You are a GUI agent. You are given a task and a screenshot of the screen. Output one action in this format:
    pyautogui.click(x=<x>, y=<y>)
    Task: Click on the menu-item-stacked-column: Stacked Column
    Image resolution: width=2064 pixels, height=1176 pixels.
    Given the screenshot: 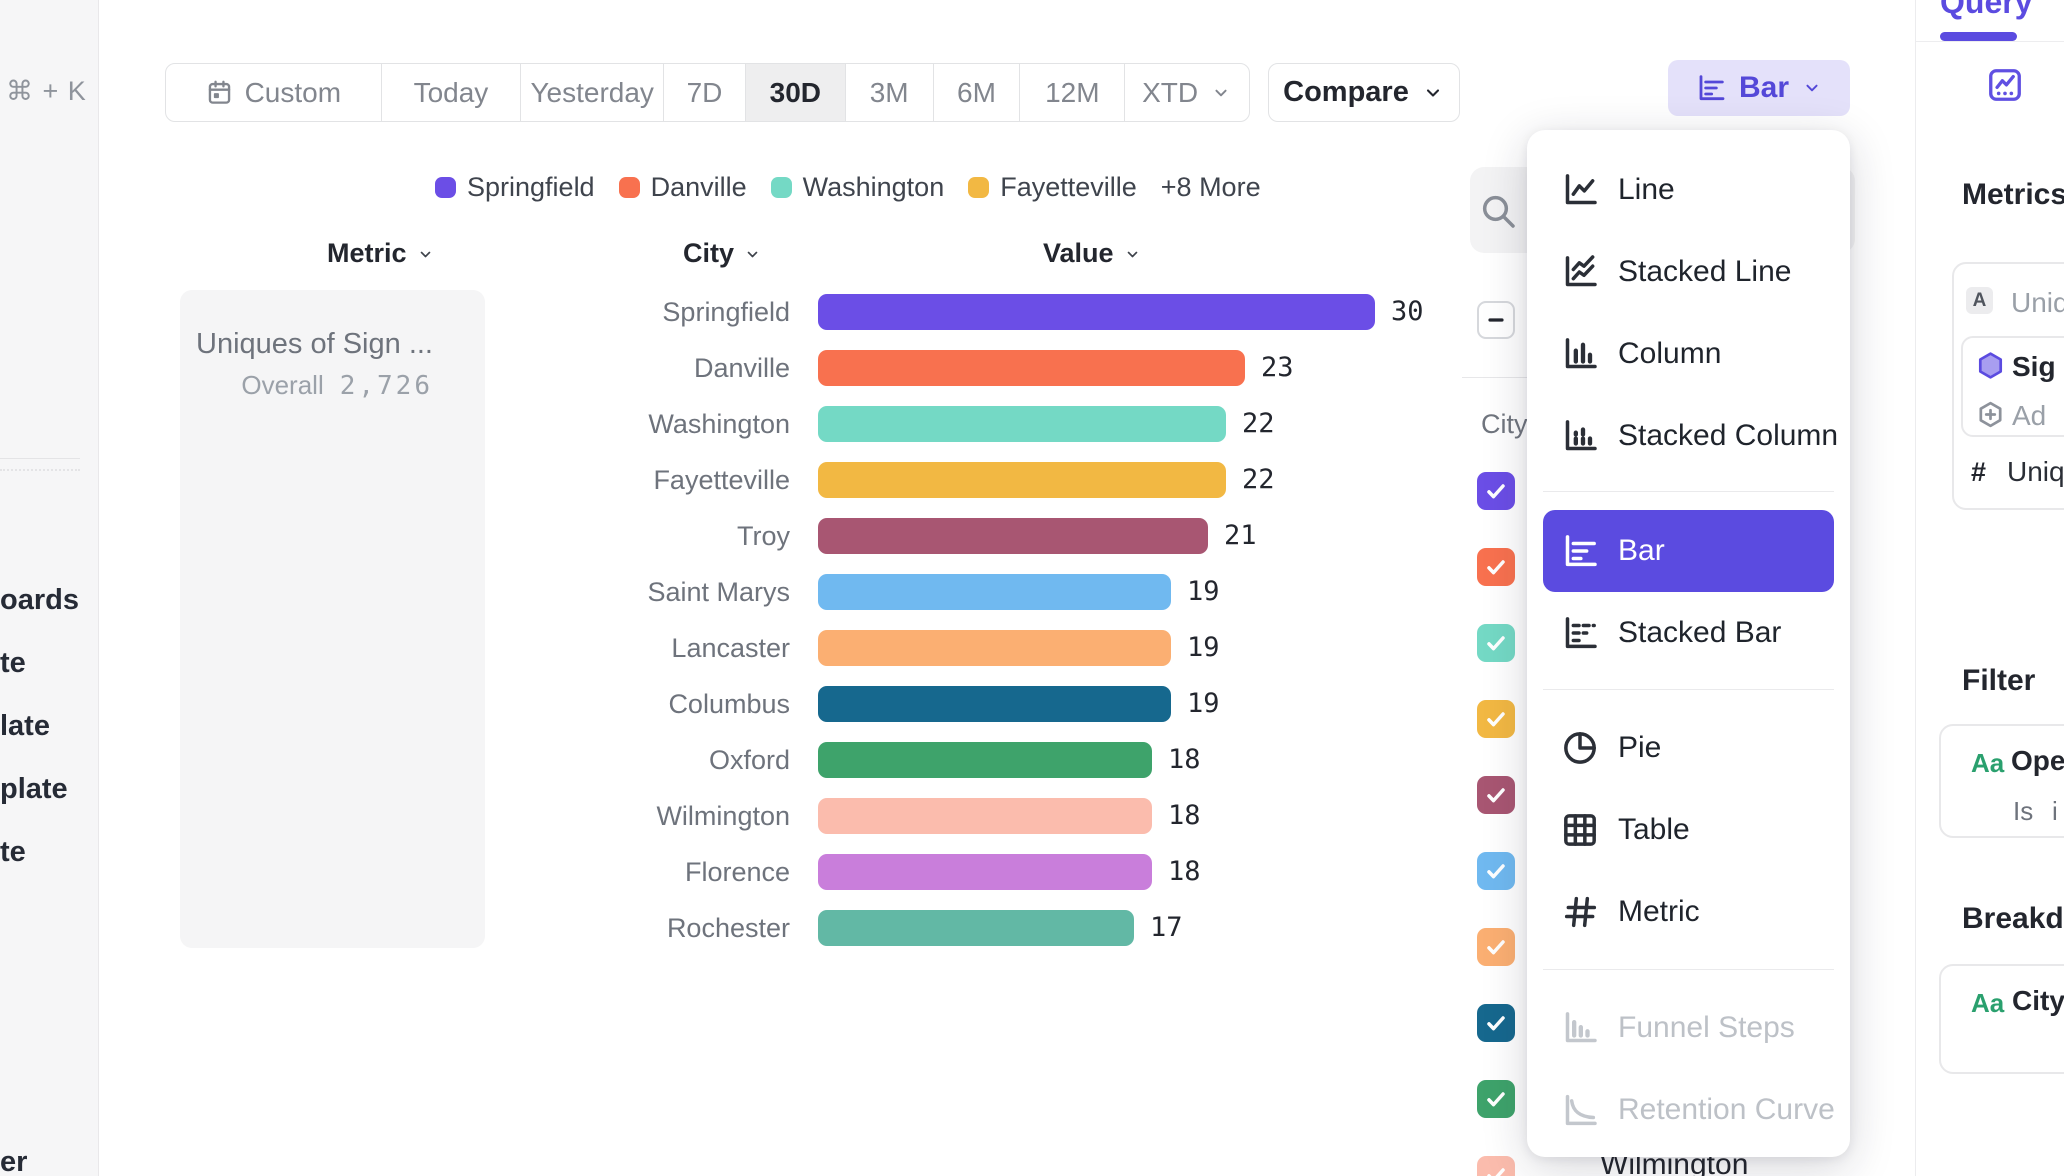 What is the action you would take?
    pyautogui.click(x=1688, y=436)
    